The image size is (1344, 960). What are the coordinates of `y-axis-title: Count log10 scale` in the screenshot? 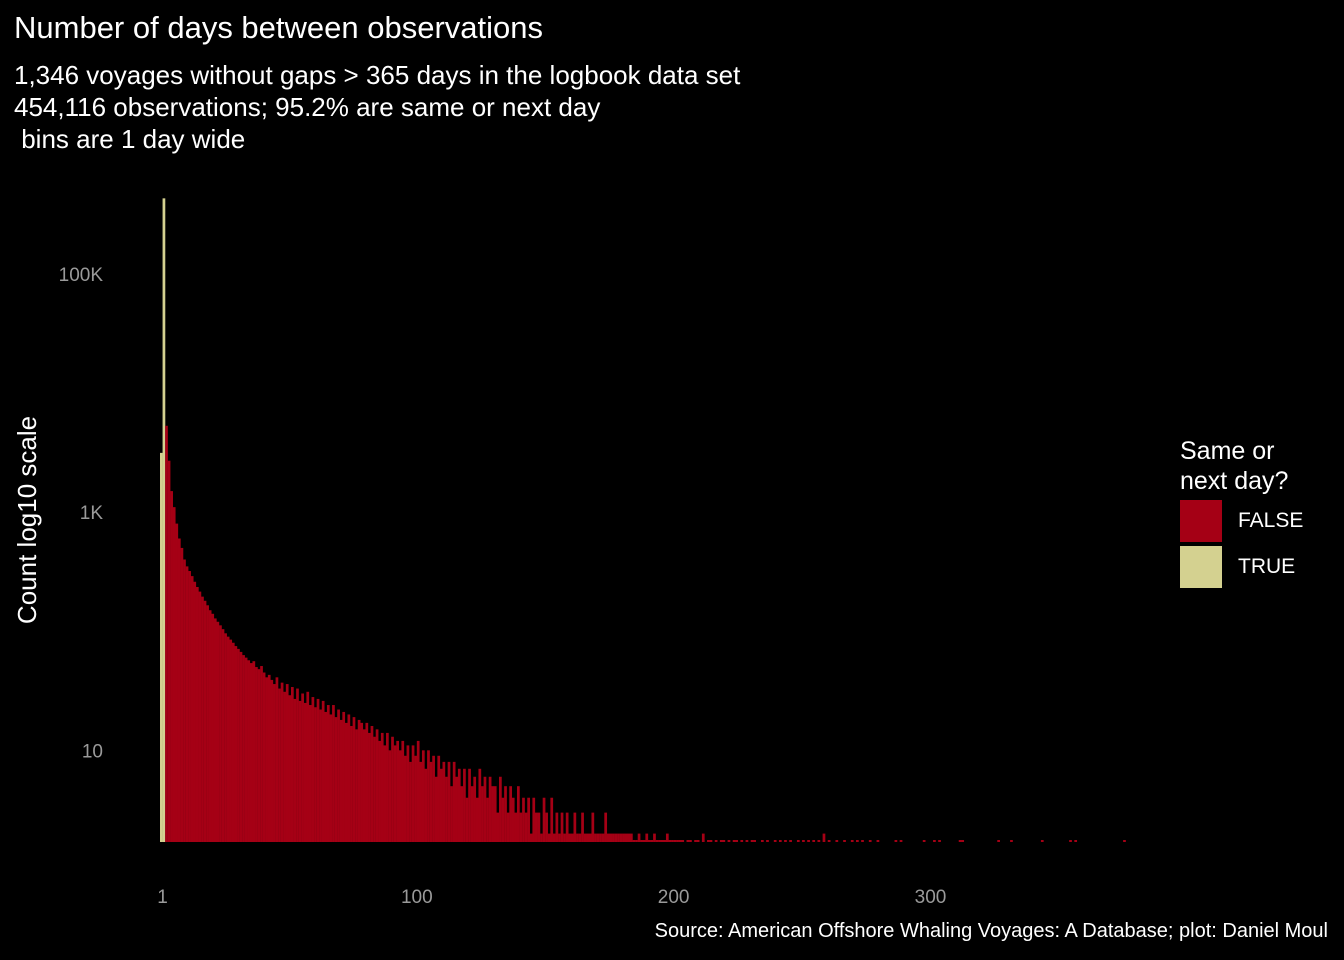 It's located at (27, 520).